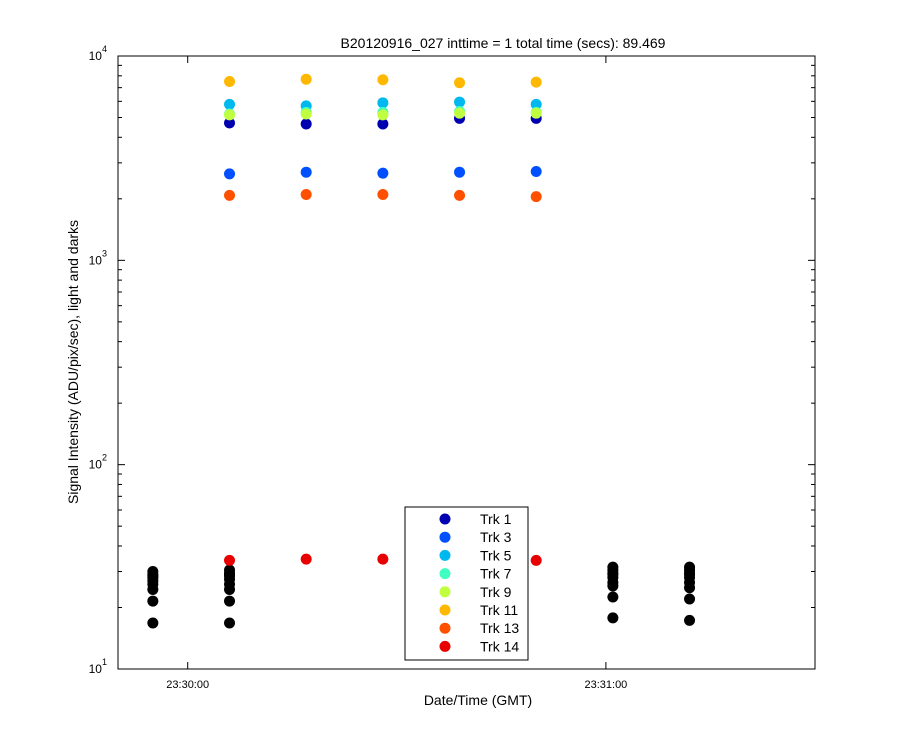  Describe the element at coordinates (499, 610) in the screenshot. I see `legend-label-trk-11: Trk 11` at that location.